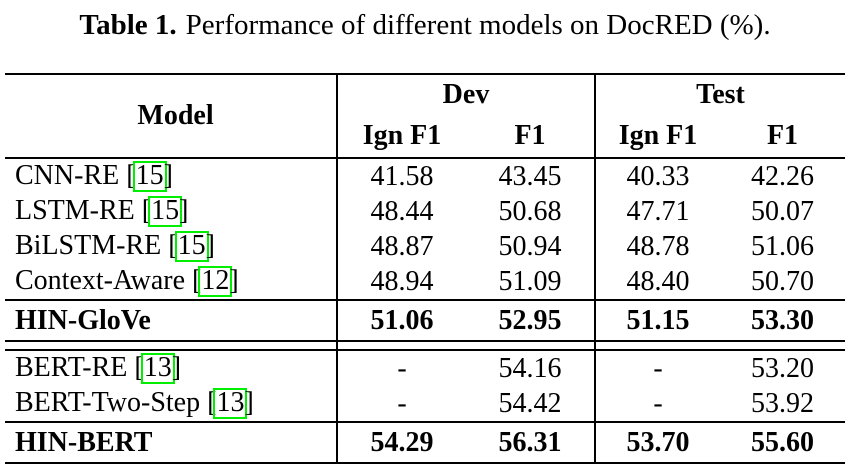  What do you see at coordinates (783, 137) in the screenshot?
I see `column-header-test-f1: F1` at bounding box center [783, 137].